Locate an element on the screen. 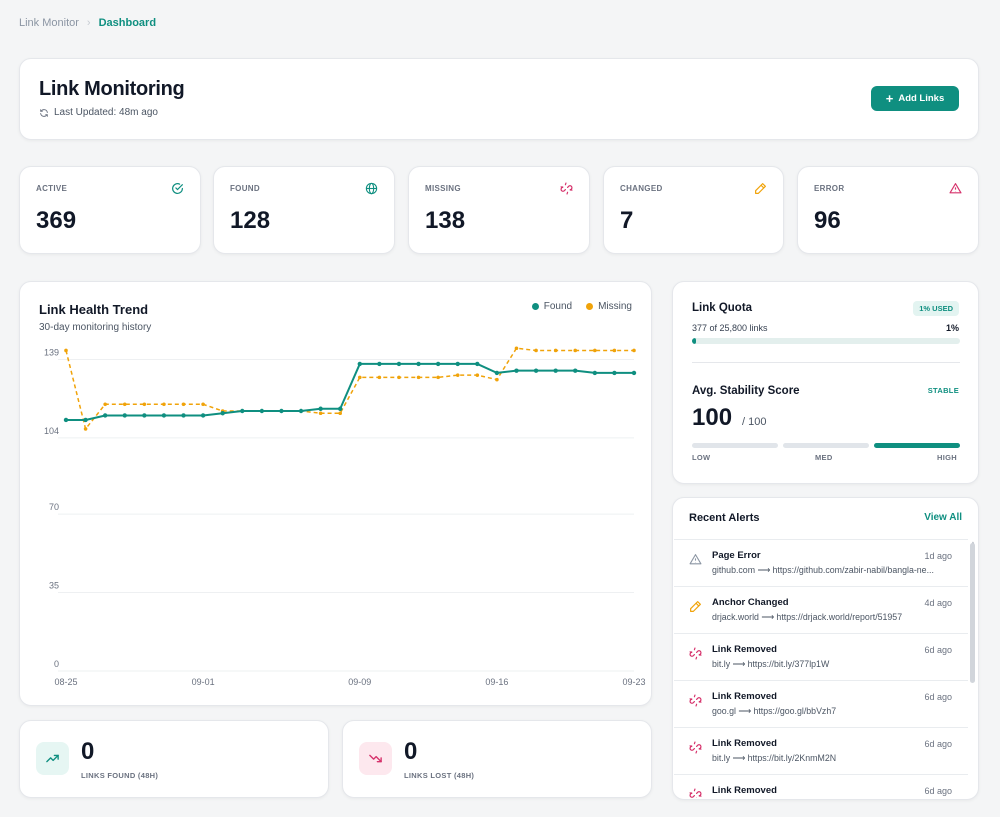 This screenshot has width=1000, height=817. stability-score: 100 is located at coordinates (712, 417).